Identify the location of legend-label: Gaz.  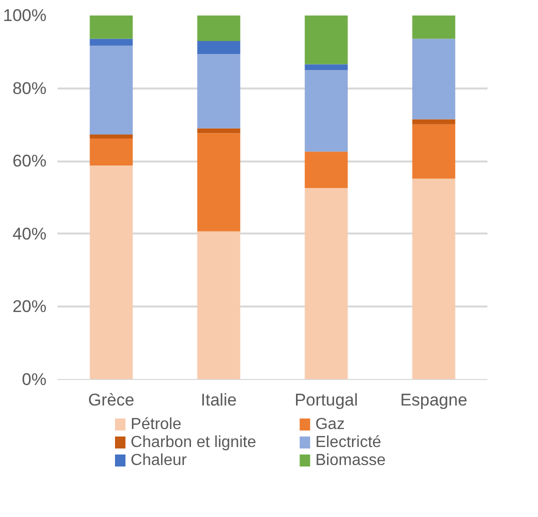
(330, 424).